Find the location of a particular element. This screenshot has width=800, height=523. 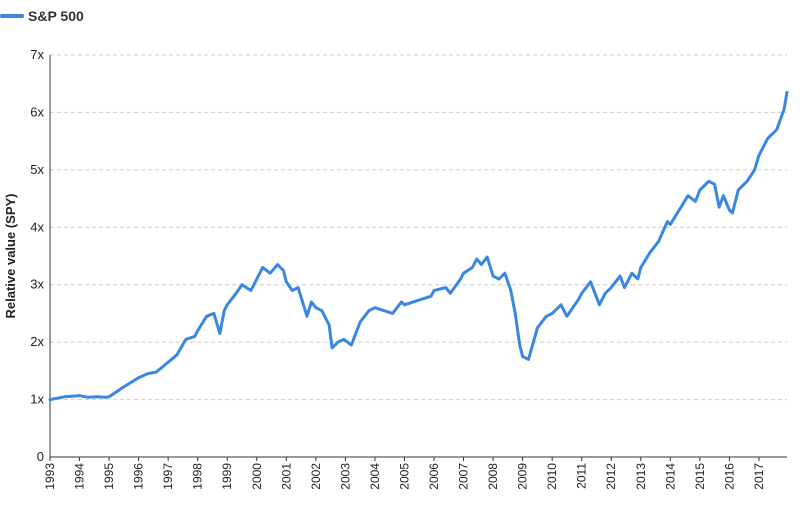

x-tick-label: 1995 is located at coordinates (109, 476).